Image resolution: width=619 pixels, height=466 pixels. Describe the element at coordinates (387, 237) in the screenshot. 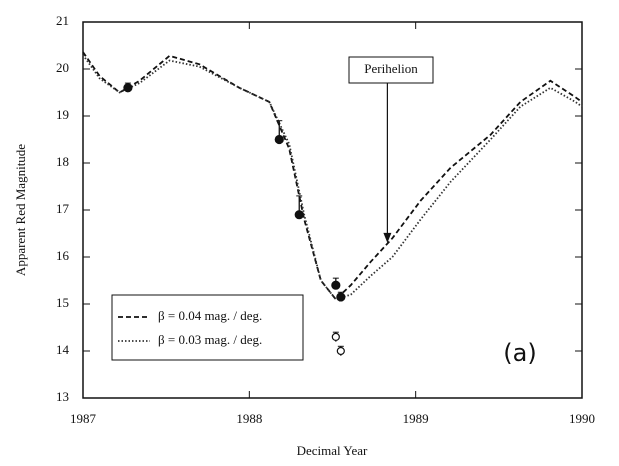

I see `arrow-head` at that location.